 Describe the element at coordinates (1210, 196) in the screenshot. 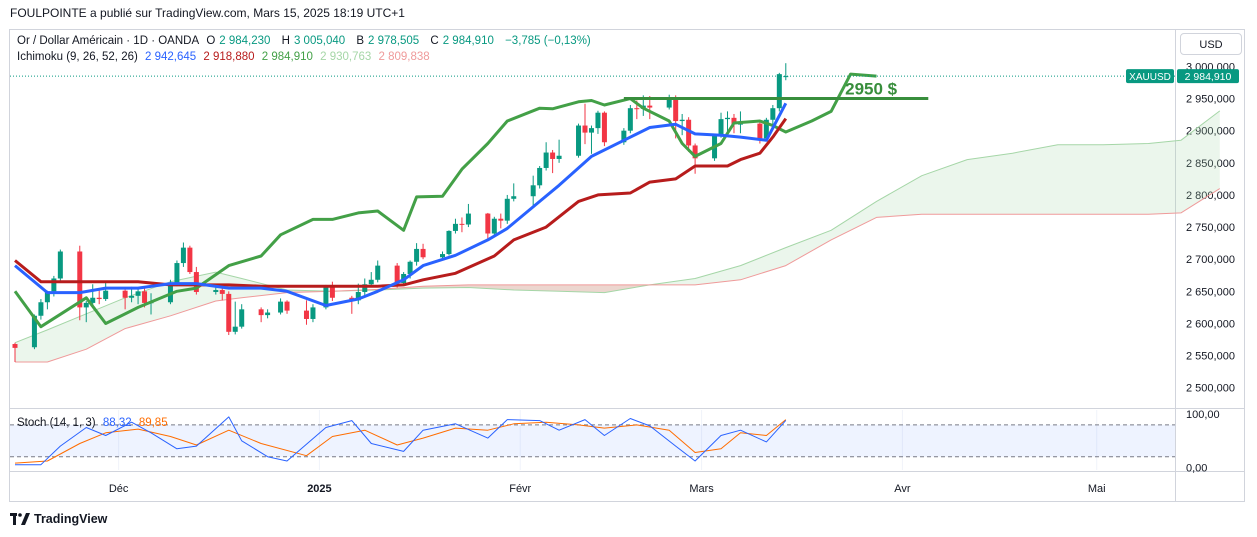

I see `price-tick-label: 2 800,000` at that location.